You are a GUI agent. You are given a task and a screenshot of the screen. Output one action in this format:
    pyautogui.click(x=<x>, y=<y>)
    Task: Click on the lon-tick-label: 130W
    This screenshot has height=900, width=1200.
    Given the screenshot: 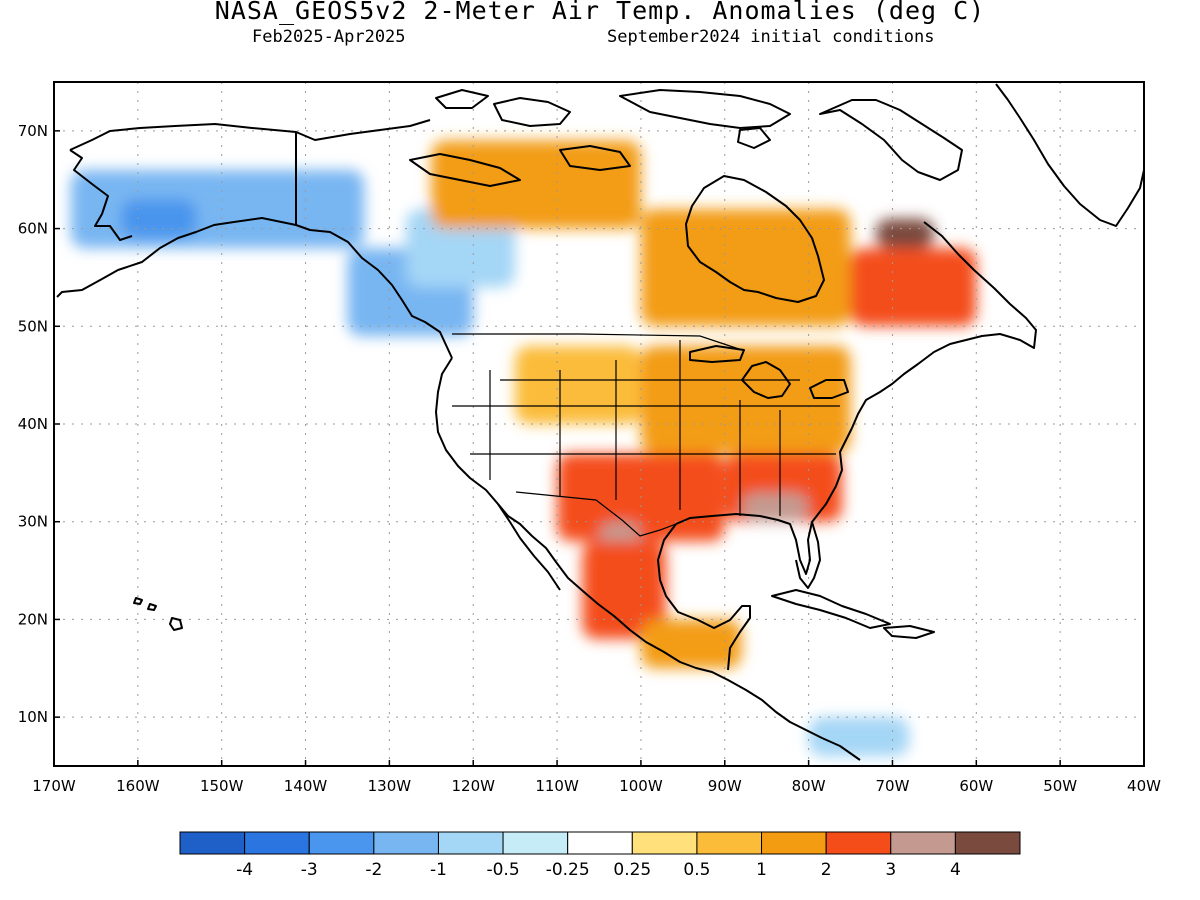 What is the action you would take?
    pyautogui.click(x=390, y=786)
    